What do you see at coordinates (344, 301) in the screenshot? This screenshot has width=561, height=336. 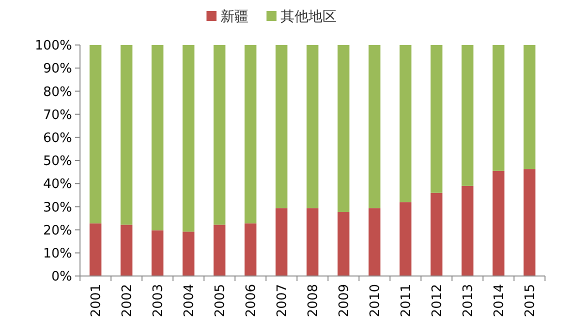 I see `x-tick-label: 2009` at bounding box center [344, 301].